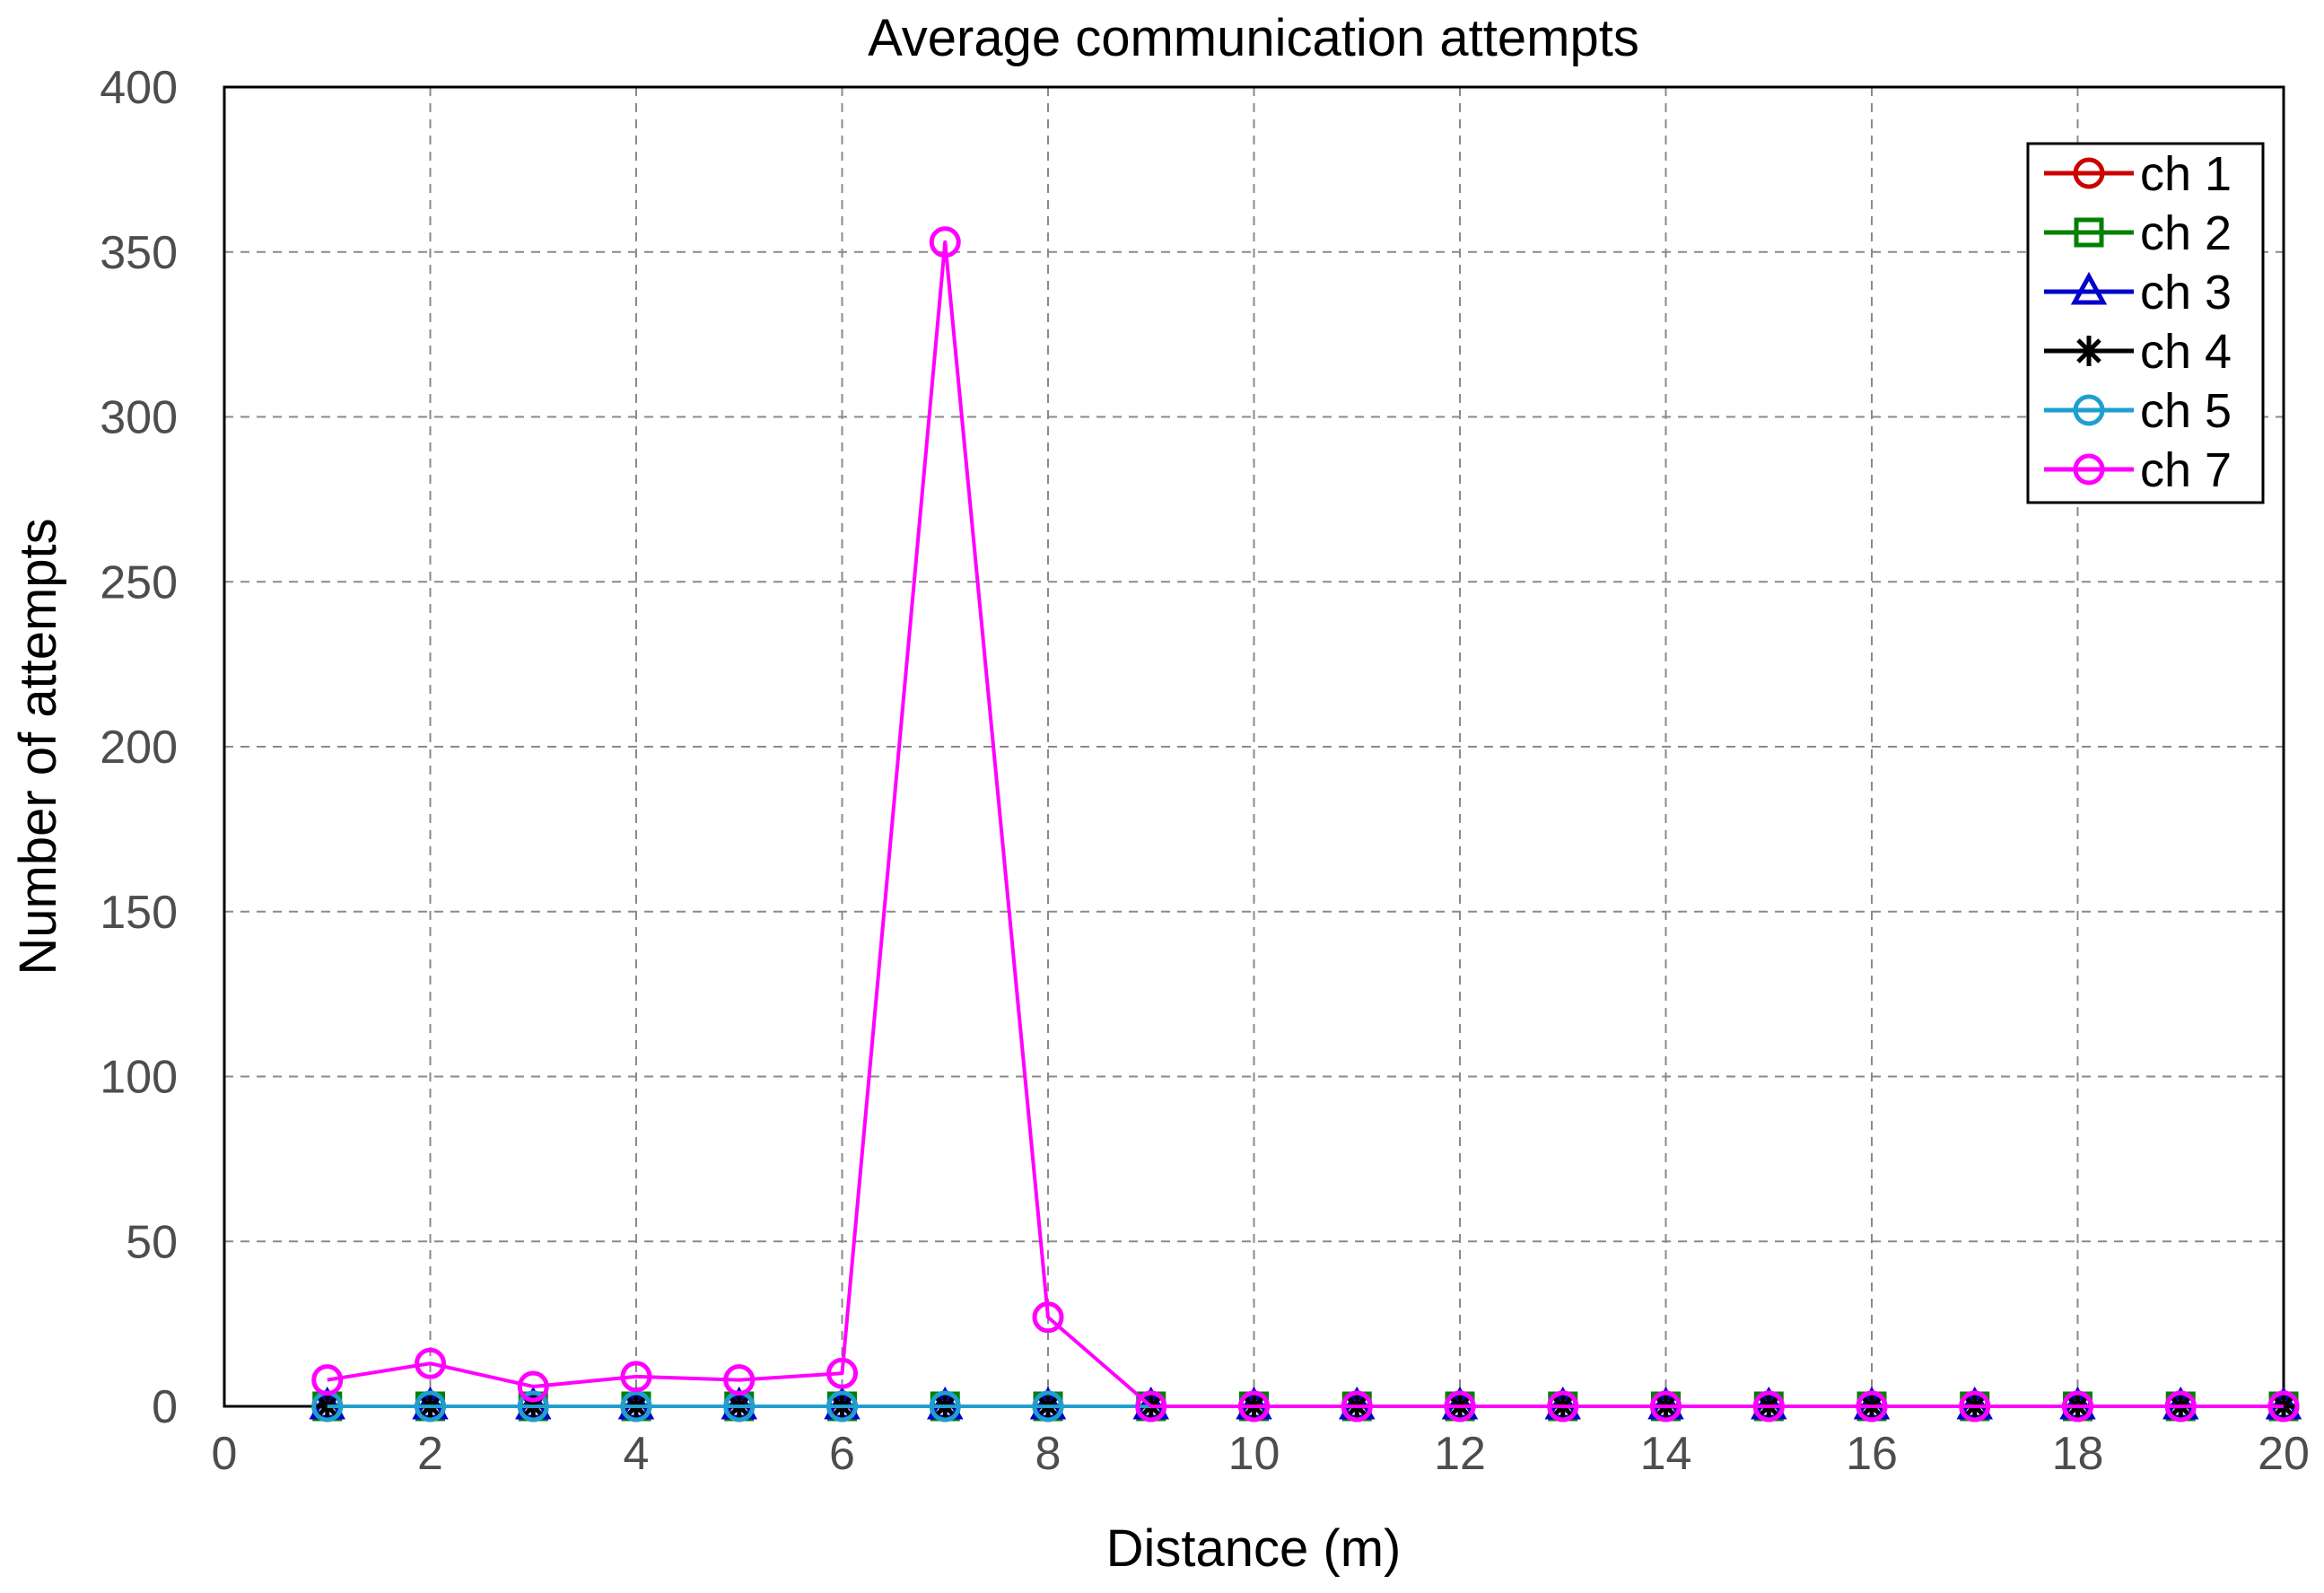  Describe the element at coordinates (2138, 352) in the screenshot. I see `legend-entry: ch 4` at that location.